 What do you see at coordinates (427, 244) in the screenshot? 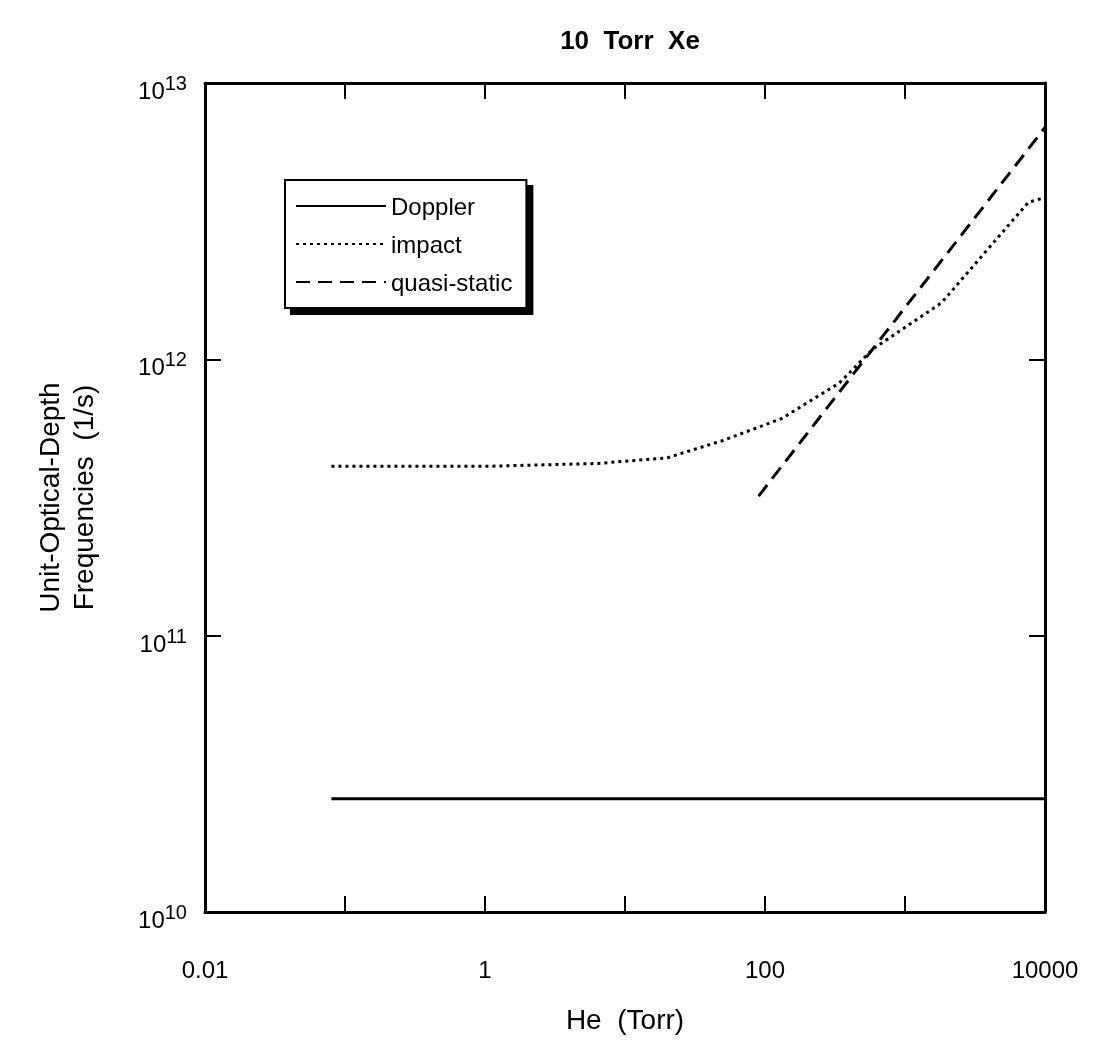
I see `legend-label: impact` at bounding box center [427, 244].